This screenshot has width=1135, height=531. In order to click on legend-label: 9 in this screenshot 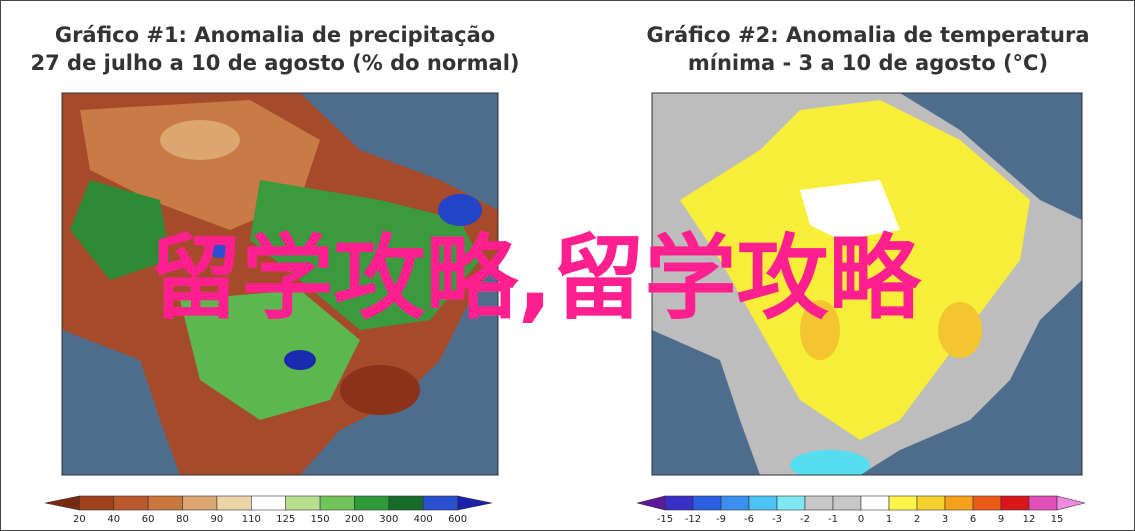, I will do `click(1001, 519)`.